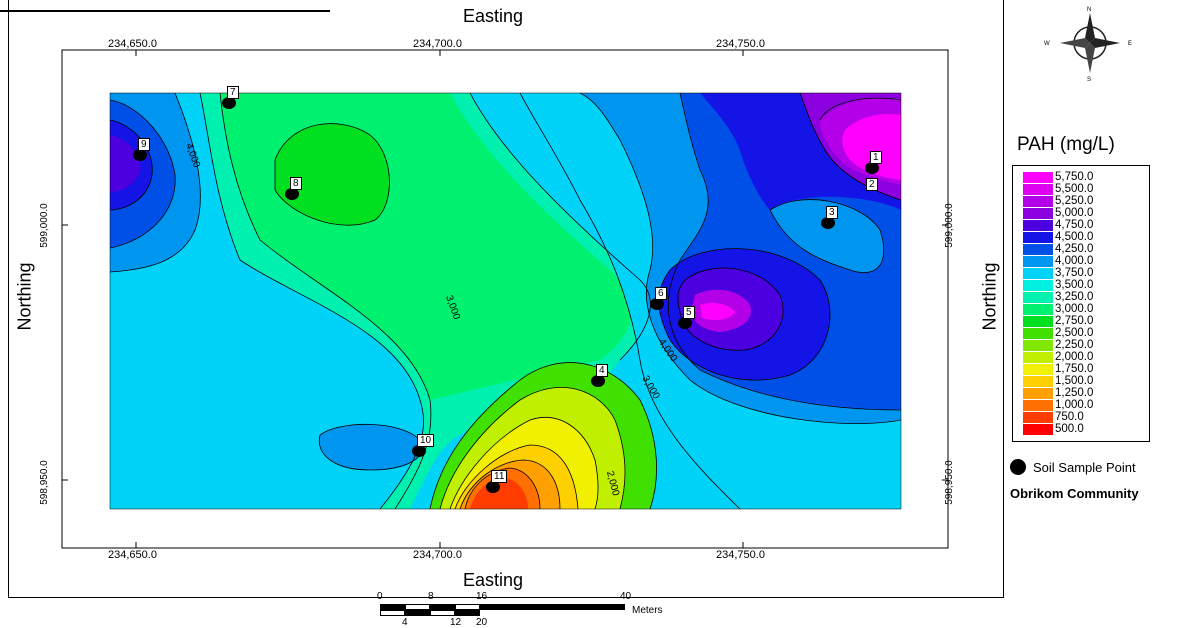  What do you see at coordinates (132, 44) in the screenshot?
I see `x-tick-top-1: 234,650.0` at bounding box center [132, 44].